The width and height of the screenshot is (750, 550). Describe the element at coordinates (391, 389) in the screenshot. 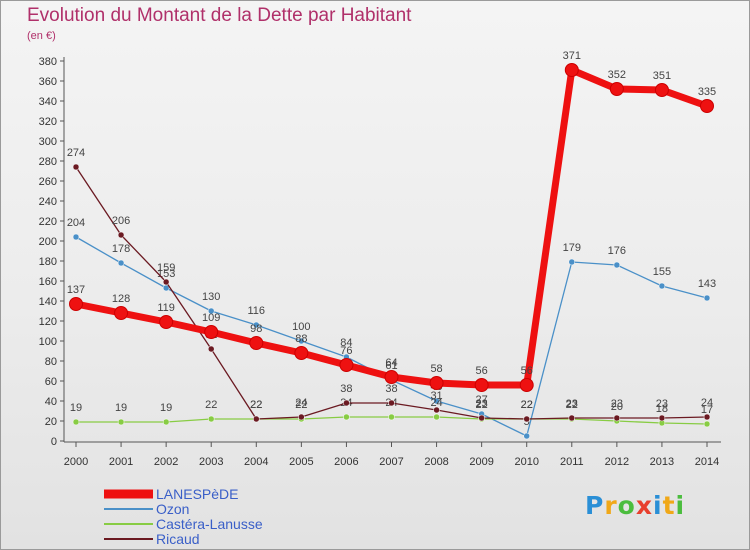

I see `data-label: 38` at that location.